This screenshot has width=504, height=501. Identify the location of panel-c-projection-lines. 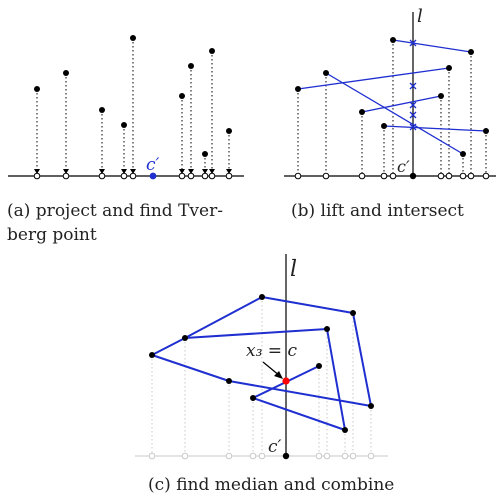
(261, 376).